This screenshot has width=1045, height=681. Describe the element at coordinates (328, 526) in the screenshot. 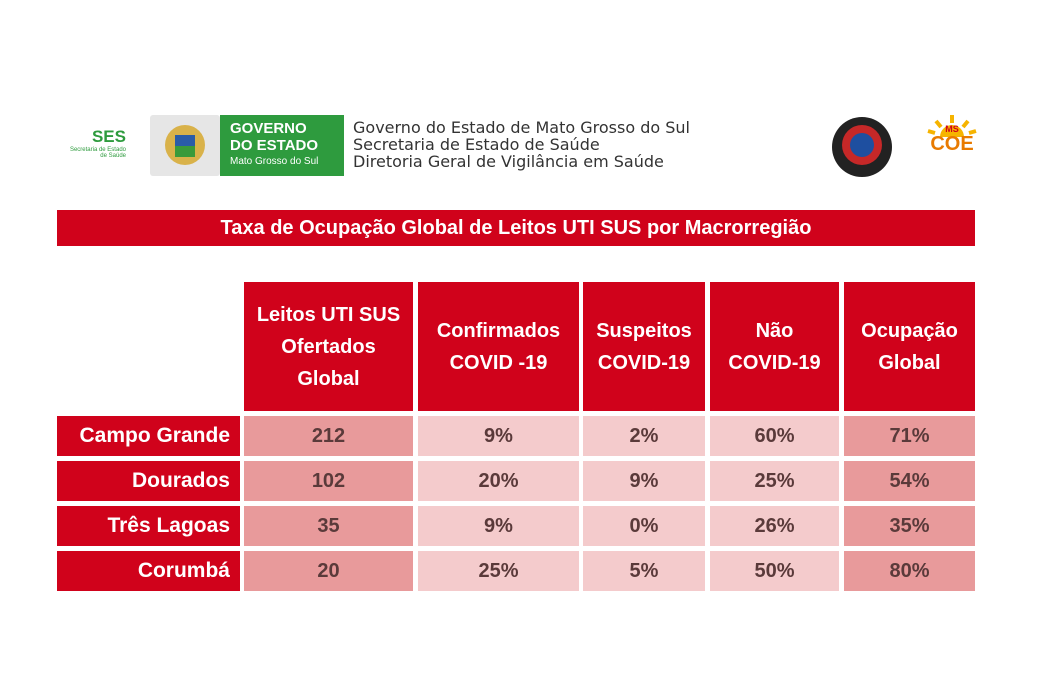

I see `table-cell: 35` at that location.